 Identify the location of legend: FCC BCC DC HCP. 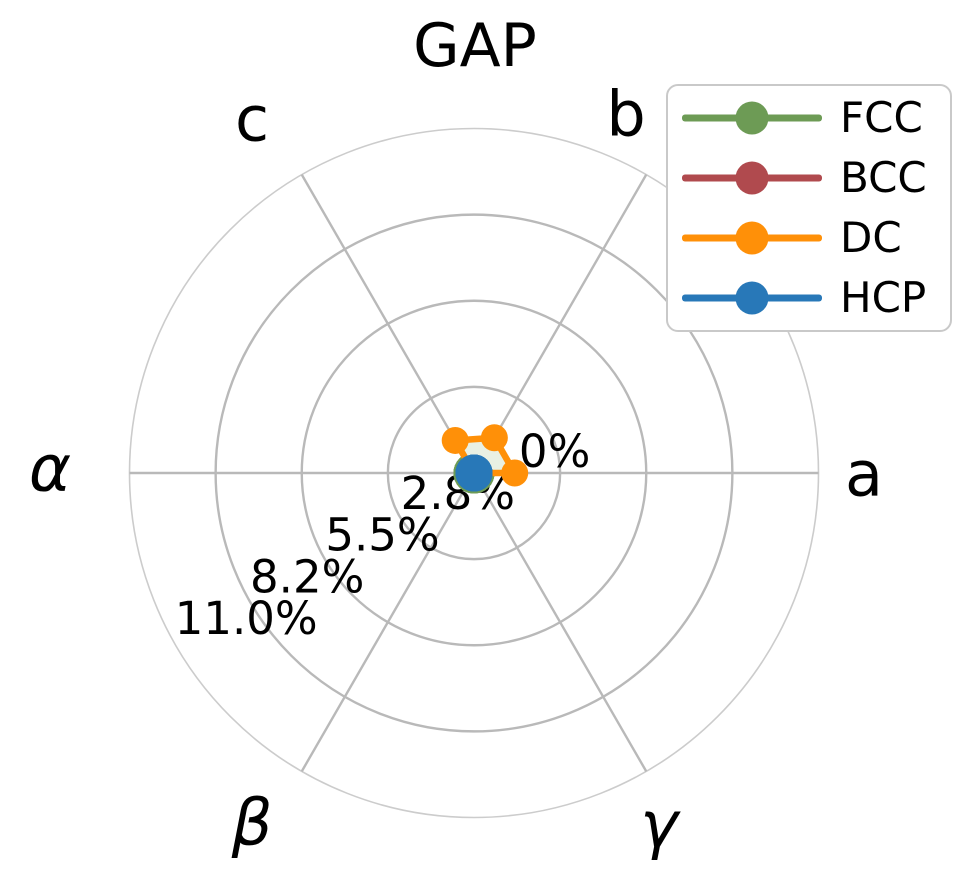
(809, 208).